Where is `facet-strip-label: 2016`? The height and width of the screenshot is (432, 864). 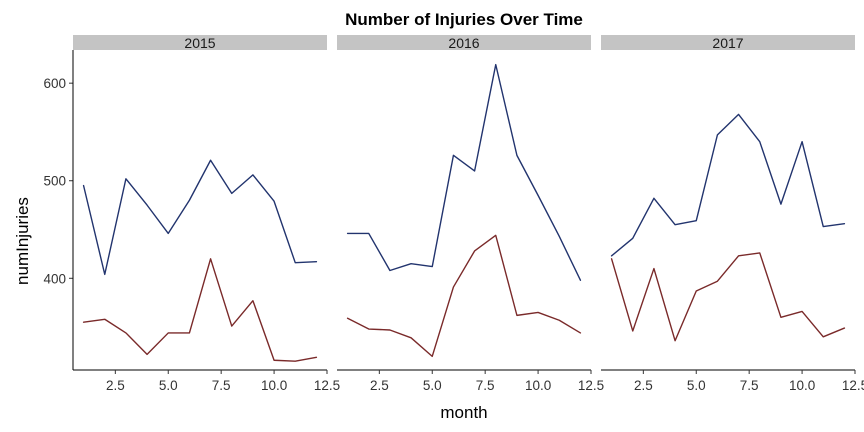 facet-strip-label: 2016 is located at coordinates (463, 43).